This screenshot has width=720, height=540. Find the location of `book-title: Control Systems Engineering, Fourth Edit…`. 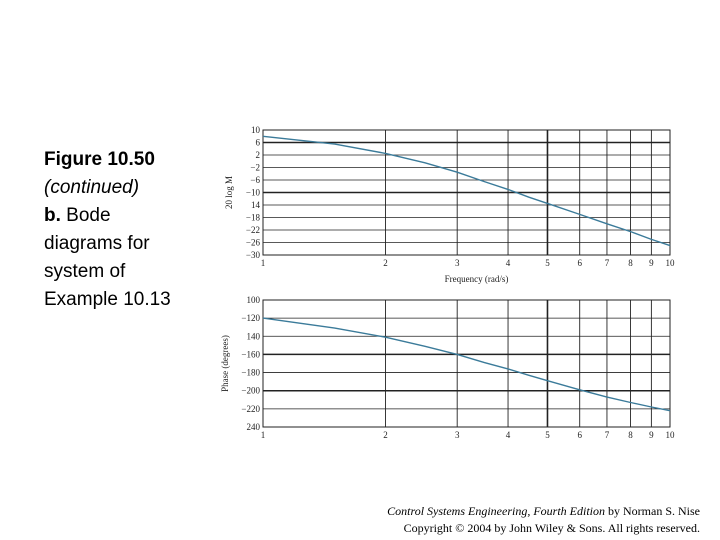

book-title: Control Systems Engineering, Fourth Edit… is located at coordinates (496, 511).